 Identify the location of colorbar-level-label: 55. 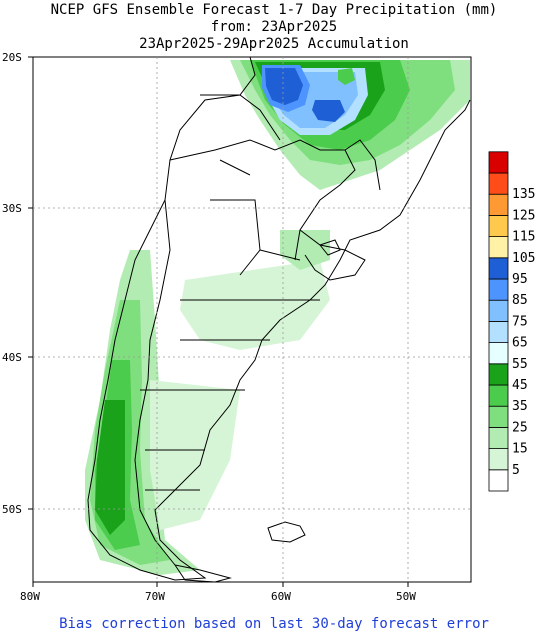
(520, 364).